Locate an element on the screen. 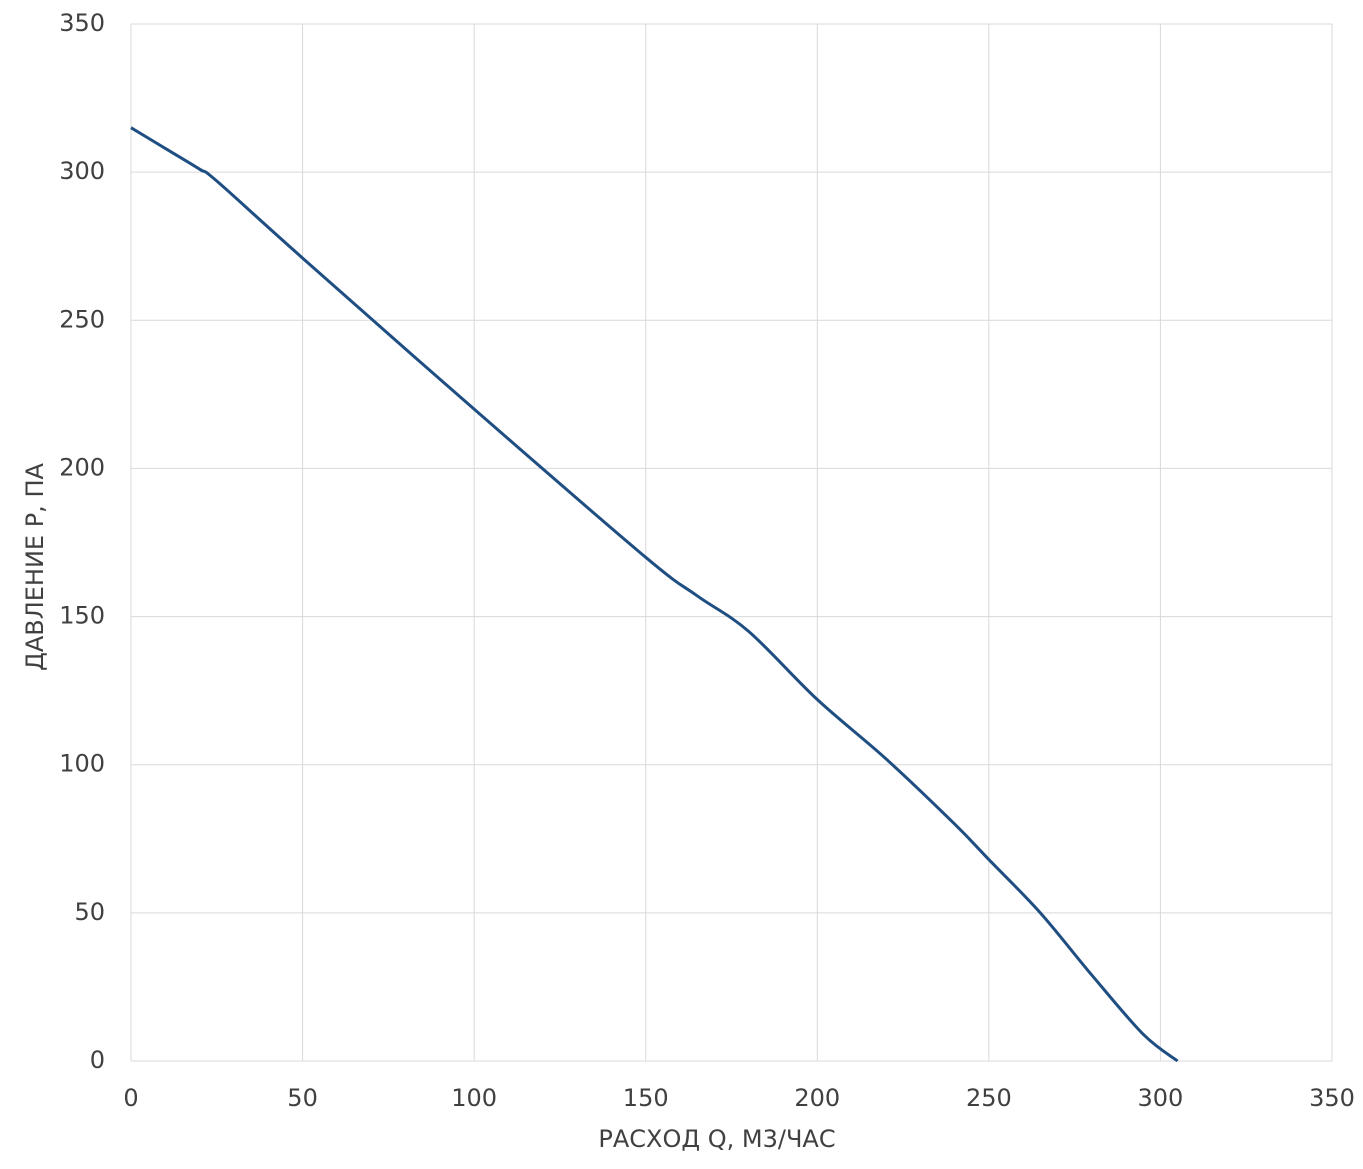 Image resolution: width=1363 pixels, height=1169 pixels. y-tick-label: 150 is located at coordinates (82, 616).